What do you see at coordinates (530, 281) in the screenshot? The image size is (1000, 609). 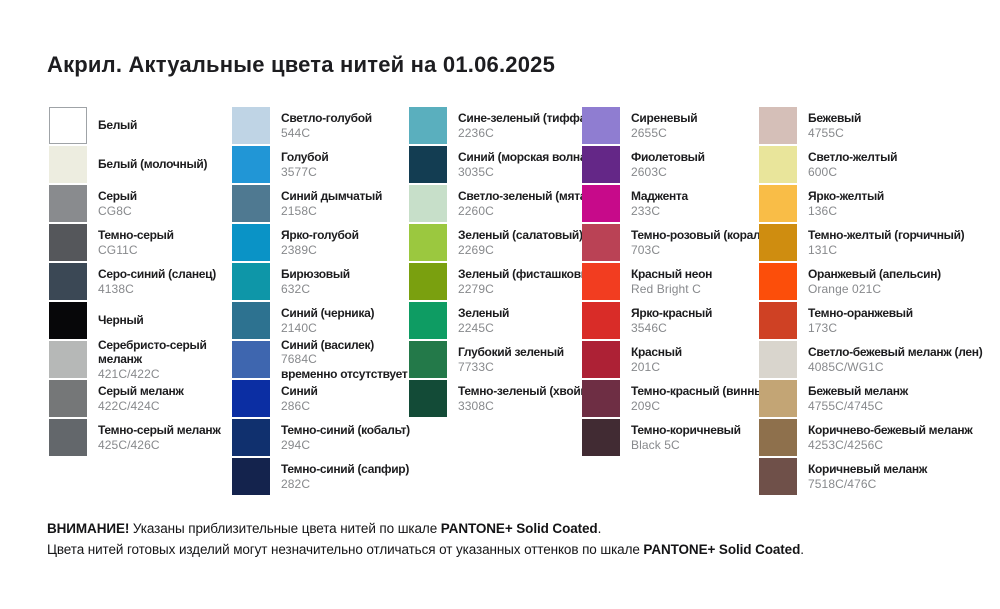 I see `color-label: Зеленый (фисташковый) 2279C` at bounding box center [530, 281].